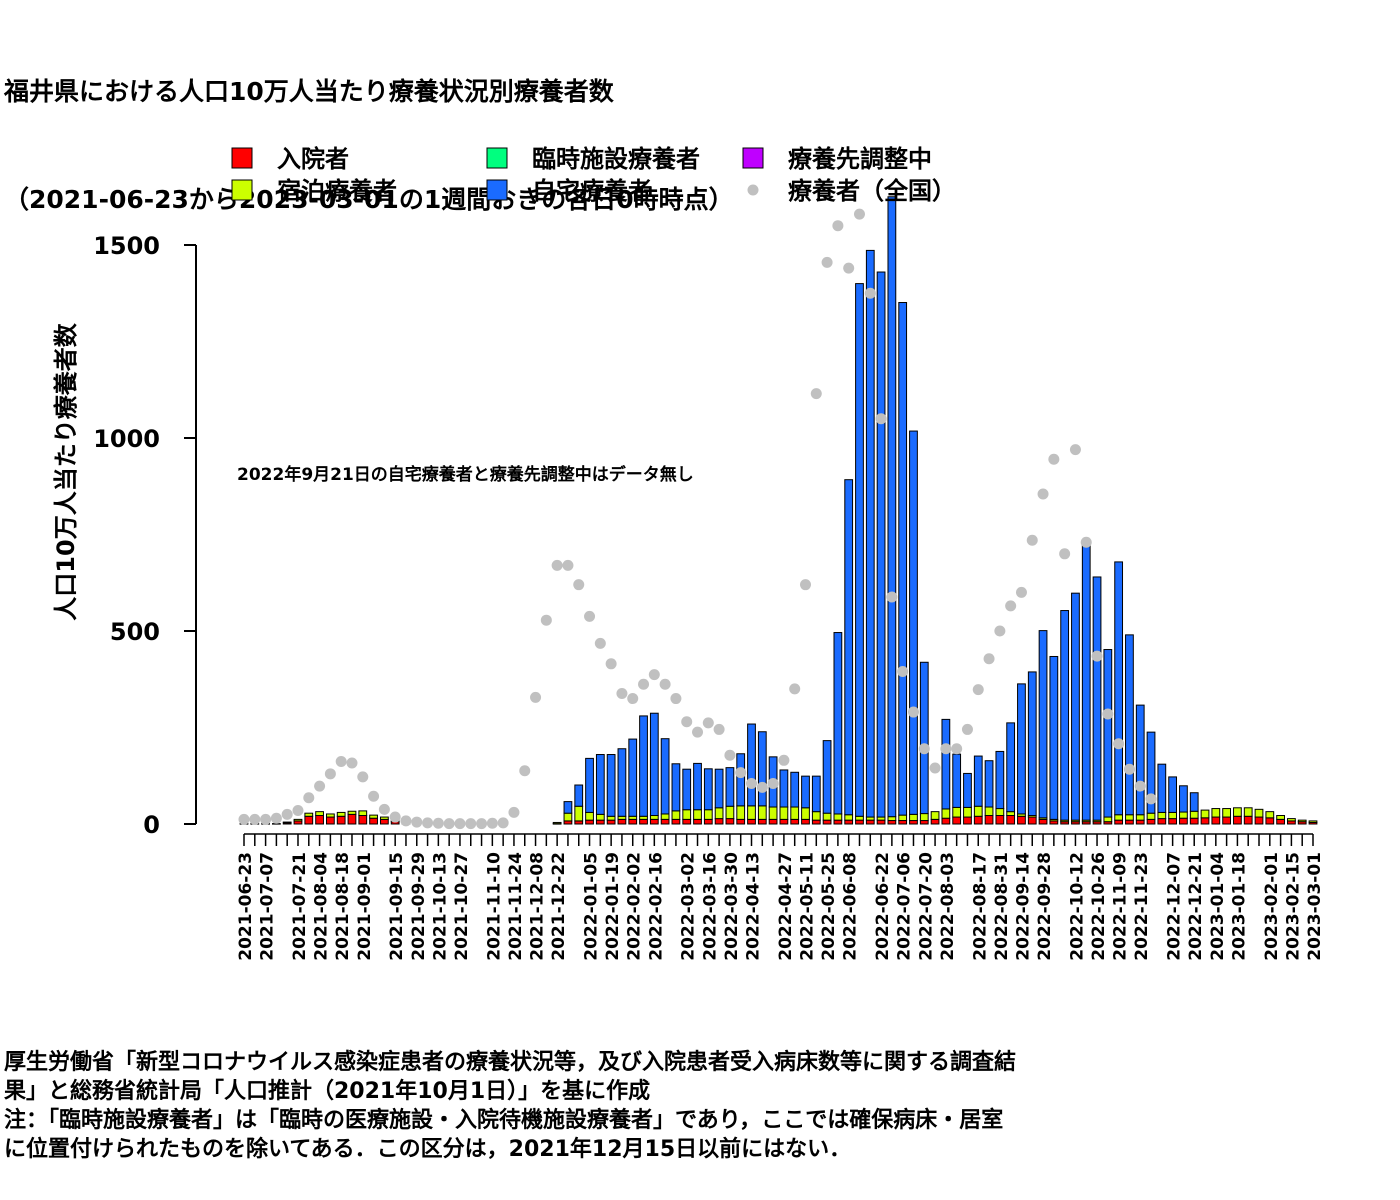 The height and width of the screenshot is (1200, 1400). What do you see at coordinates (126, 439) in the screenshot?
I see `y-tick-label-1000: 1000` at bounding box center [126, 439].